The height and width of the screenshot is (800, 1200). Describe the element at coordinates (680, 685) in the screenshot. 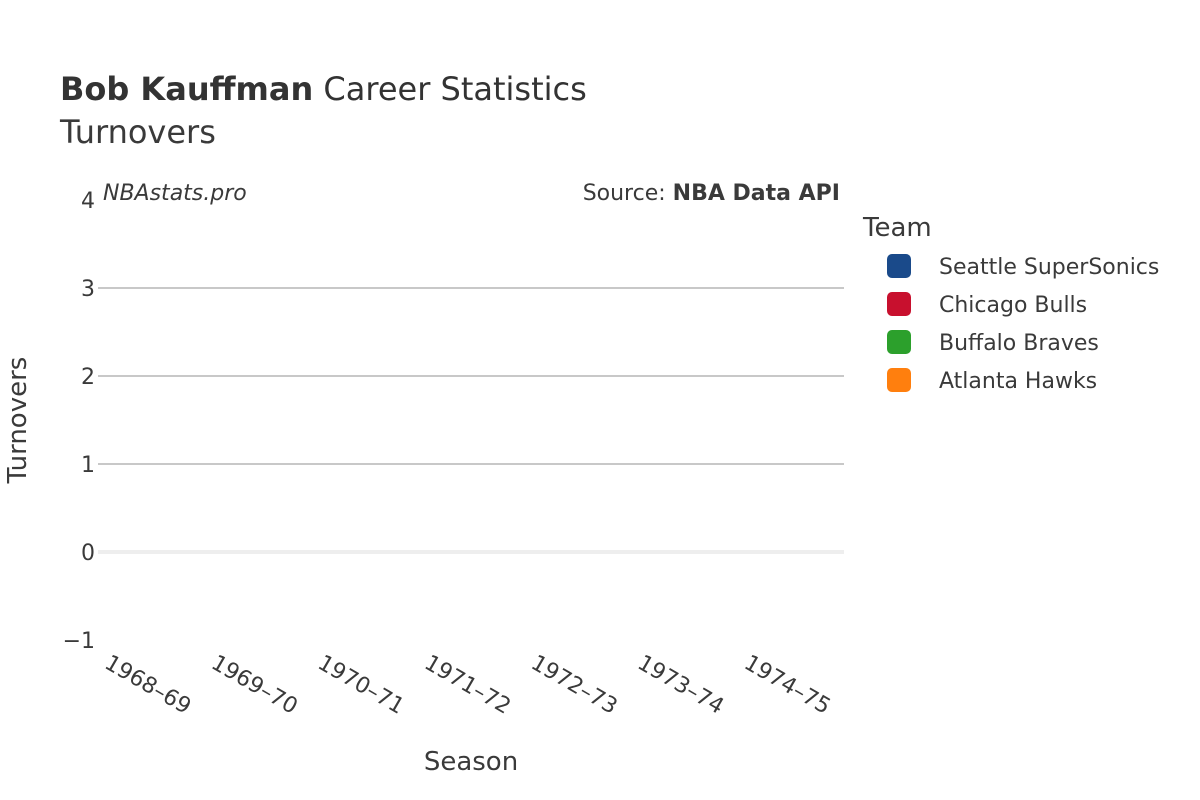

I see `x-tick-label: 1973–74` at that location.